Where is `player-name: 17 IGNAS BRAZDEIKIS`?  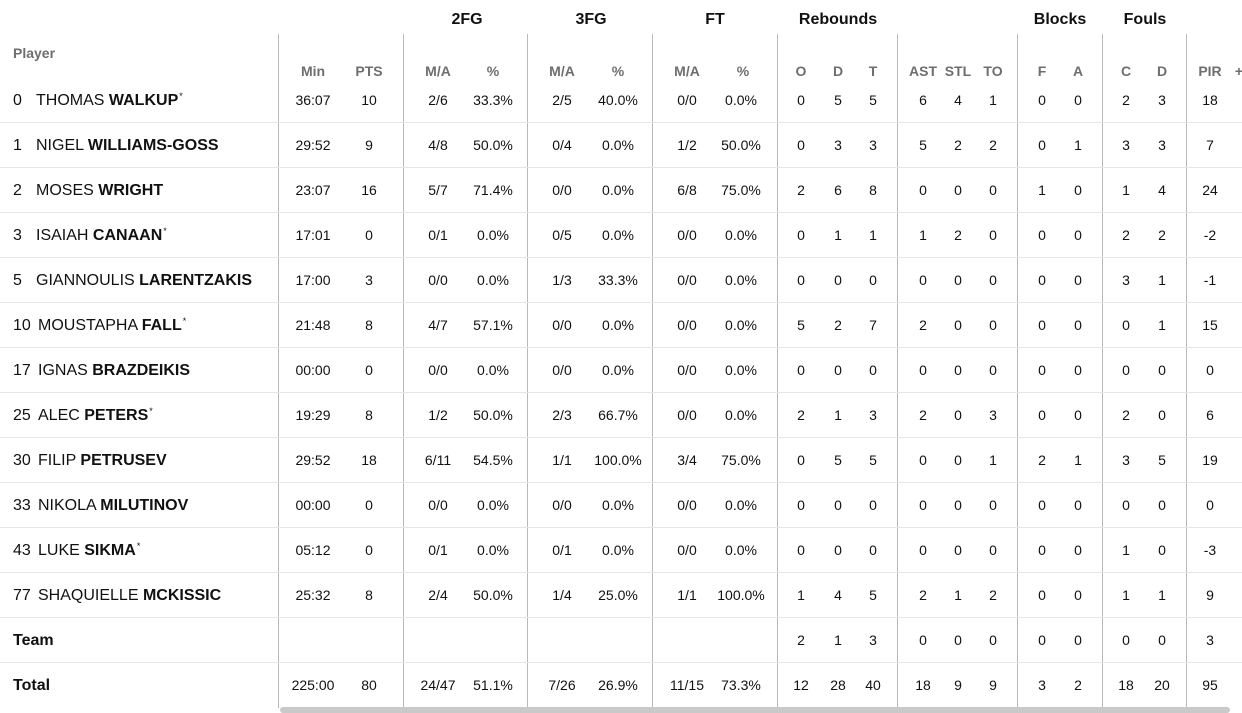 player-name: 17 IGNAS BRAZDEIKIS is located at coordinates (101, 370).